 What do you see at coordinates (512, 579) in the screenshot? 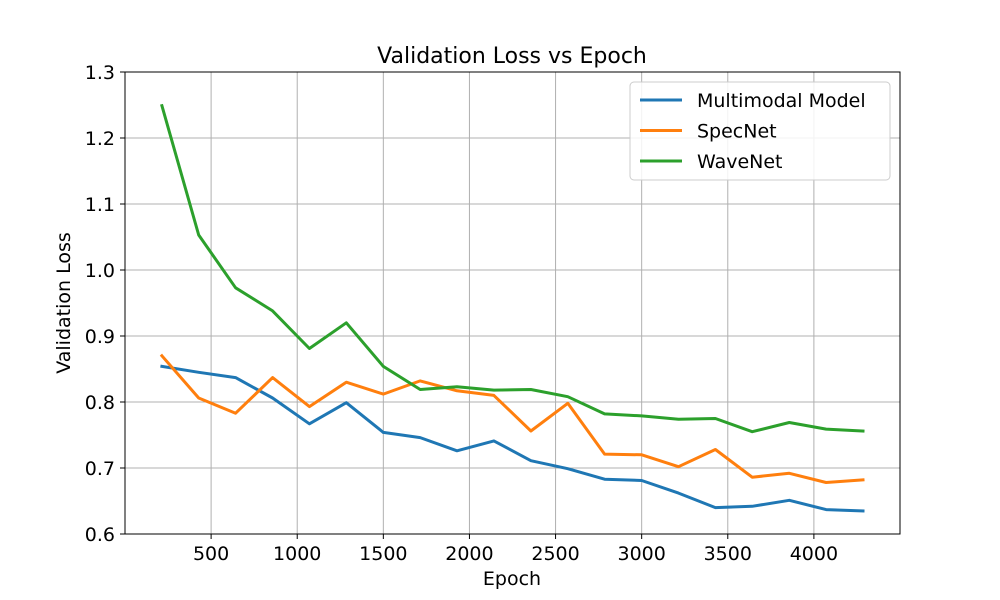
I see `x-axis-label: Epoch` at bounding box center [512, 579].